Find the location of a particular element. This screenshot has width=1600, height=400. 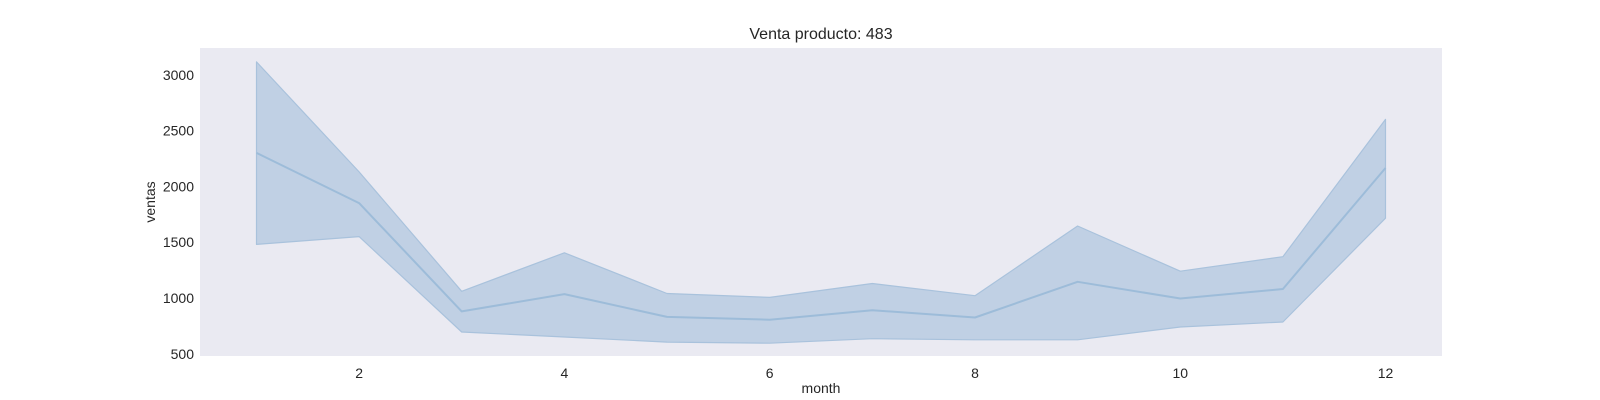

x-tick-label: 4 is located at coordinates (564, 373).